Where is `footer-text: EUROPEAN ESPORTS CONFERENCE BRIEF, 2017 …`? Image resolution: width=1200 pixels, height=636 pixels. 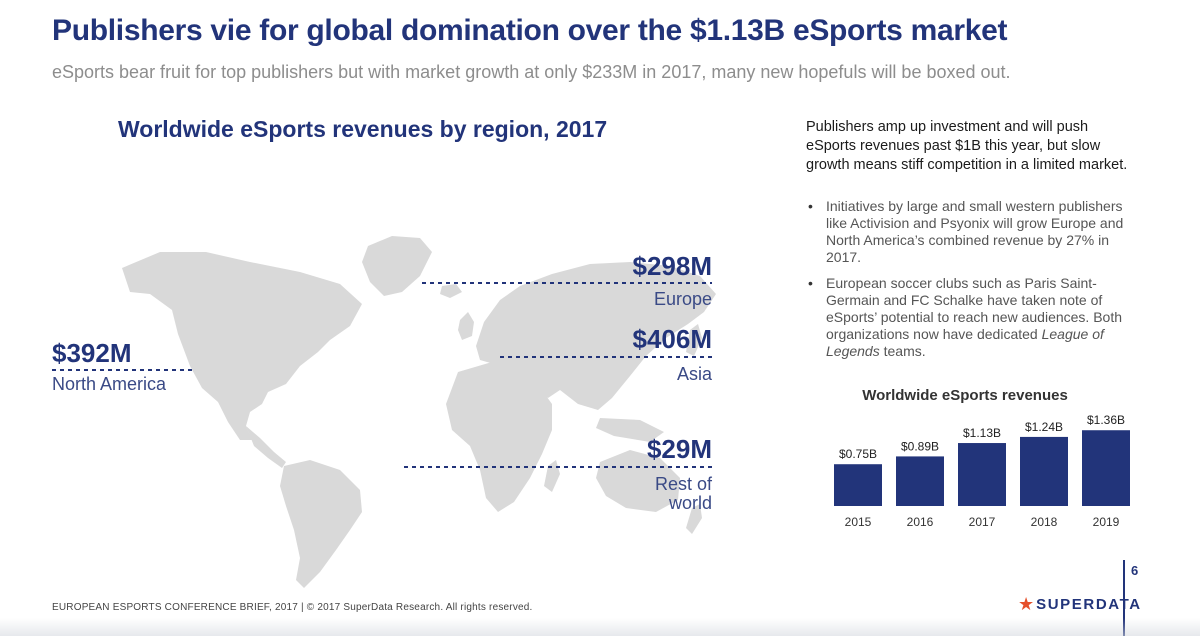
footer-text: EUROPEAN ESPORTS CONFERENCE BRIEF, 2017 … is located at coordinates (292, 607).